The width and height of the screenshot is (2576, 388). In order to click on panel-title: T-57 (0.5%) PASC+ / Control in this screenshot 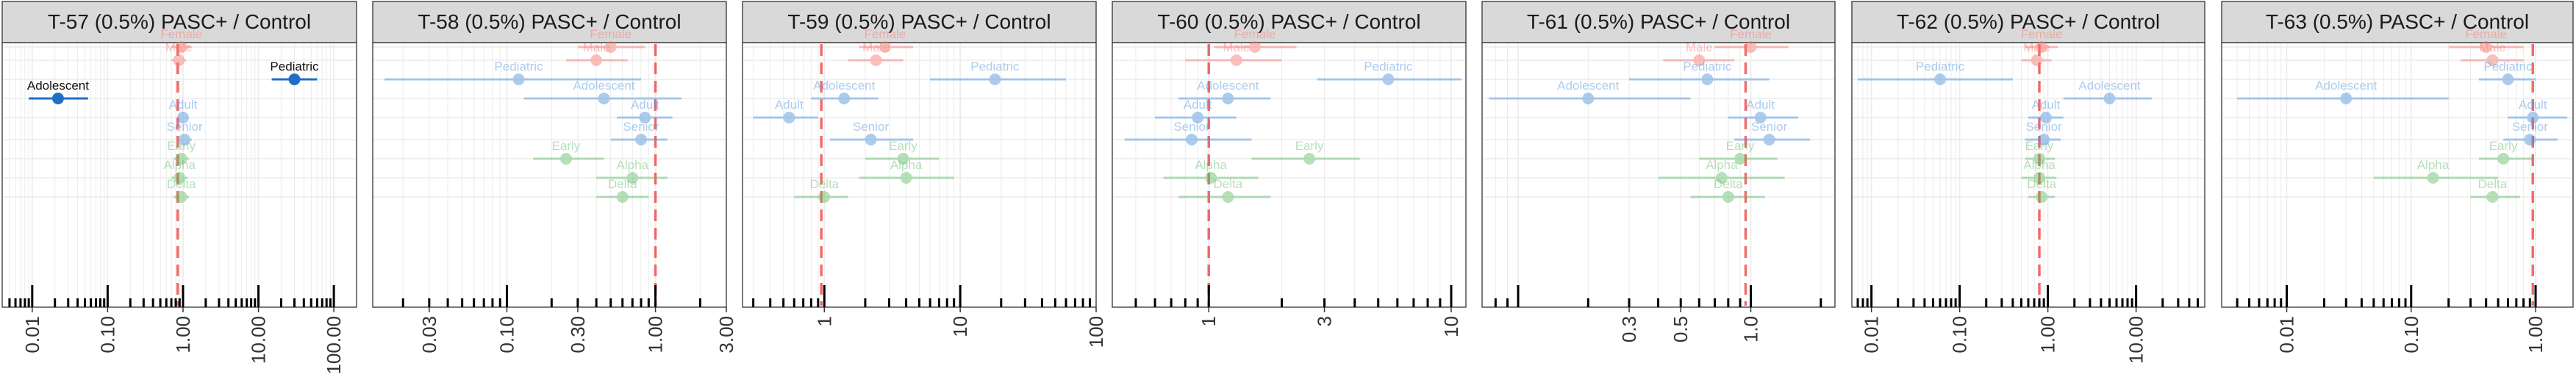, I will do `click(179, 22)`.